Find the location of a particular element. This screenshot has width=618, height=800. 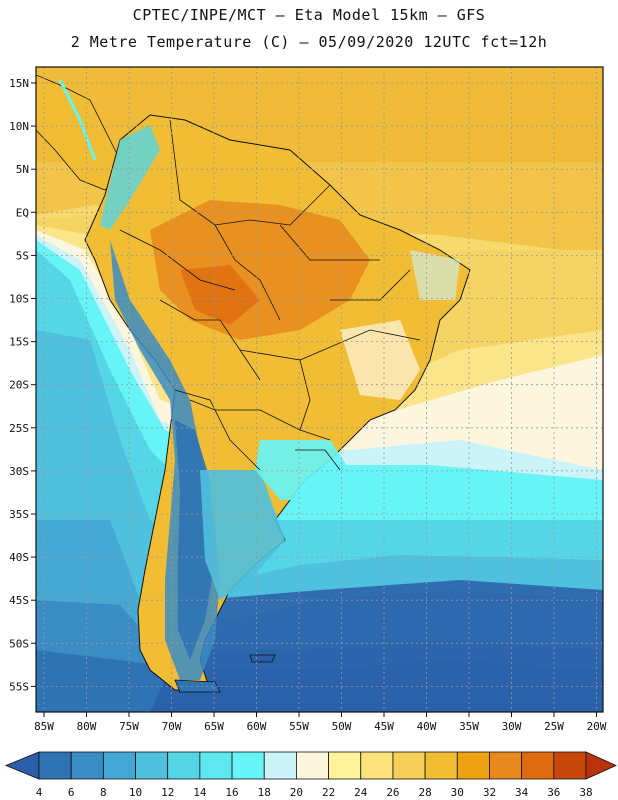

latitude-label-15n: 15N is located at coordinates (19, 83).